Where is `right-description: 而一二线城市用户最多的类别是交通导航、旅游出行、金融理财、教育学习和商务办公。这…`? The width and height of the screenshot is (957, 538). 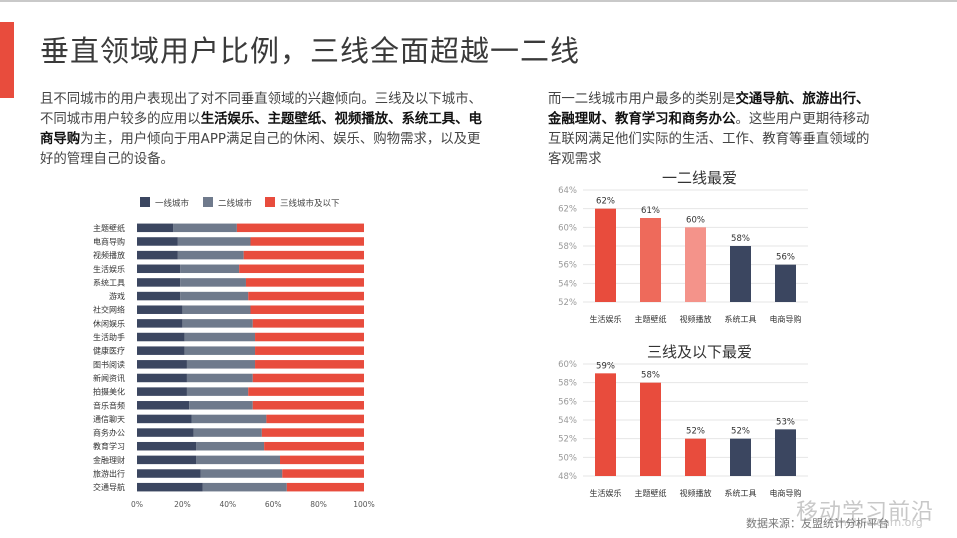 right-description: 而一二线城市用户最多的类别是交通导航、旅游出行、金融理财、教育学习和商务办公。这… is located at coordinates (713, 130).